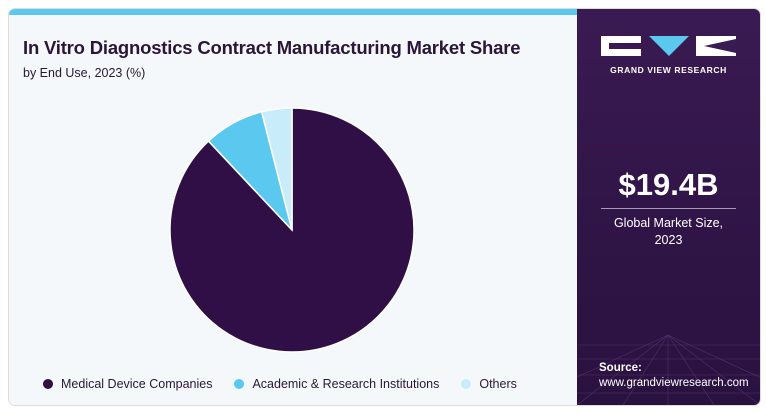  What do you see at coordinates (668, 223) in the screenshot?
I see `market-size-label-line1: Global Market Size,` at bounding box center [668, 223].